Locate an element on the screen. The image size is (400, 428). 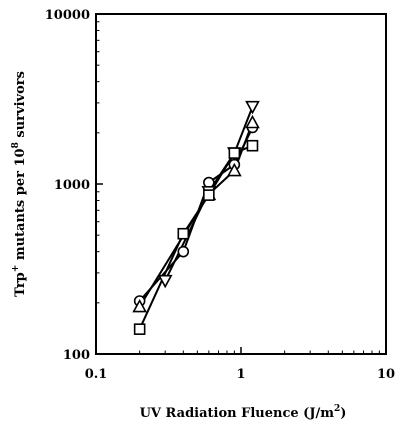
y-axis-label: Trp+ mutants per 108 survivors is located at coordinates (19, 184).